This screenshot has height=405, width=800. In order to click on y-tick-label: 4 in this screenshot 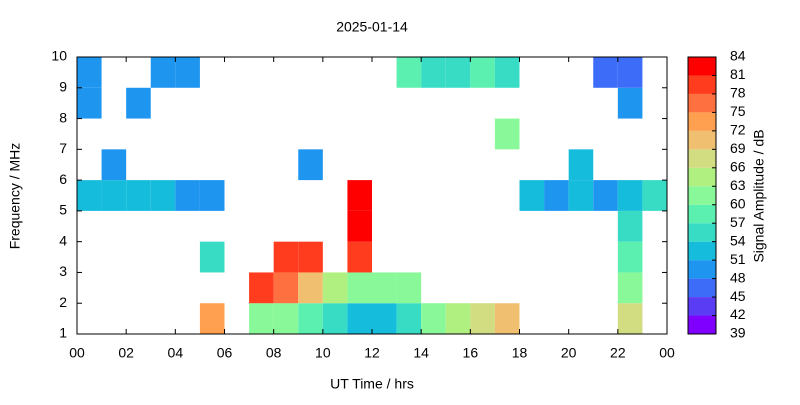, I will do `click(63, 240)`.